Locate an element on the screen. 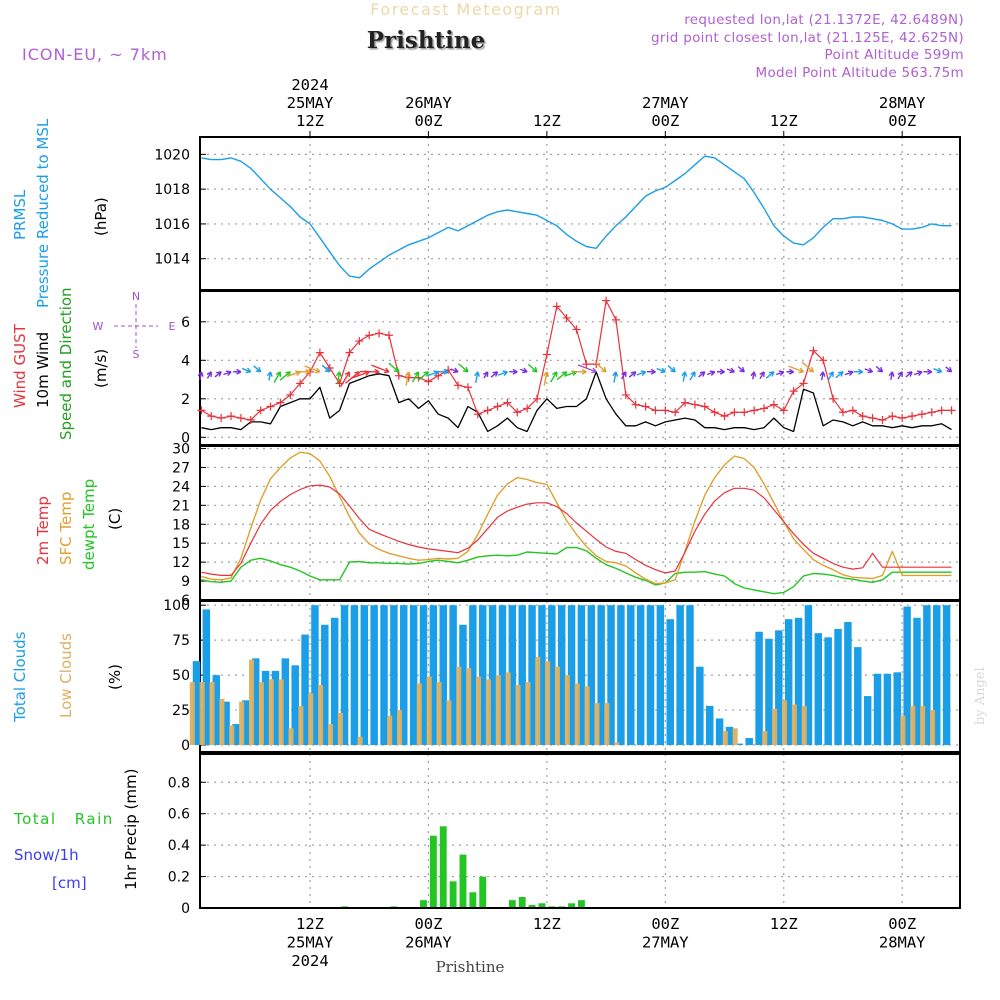  temp-ytick-label: 15 is located at coordinates (181, 544).